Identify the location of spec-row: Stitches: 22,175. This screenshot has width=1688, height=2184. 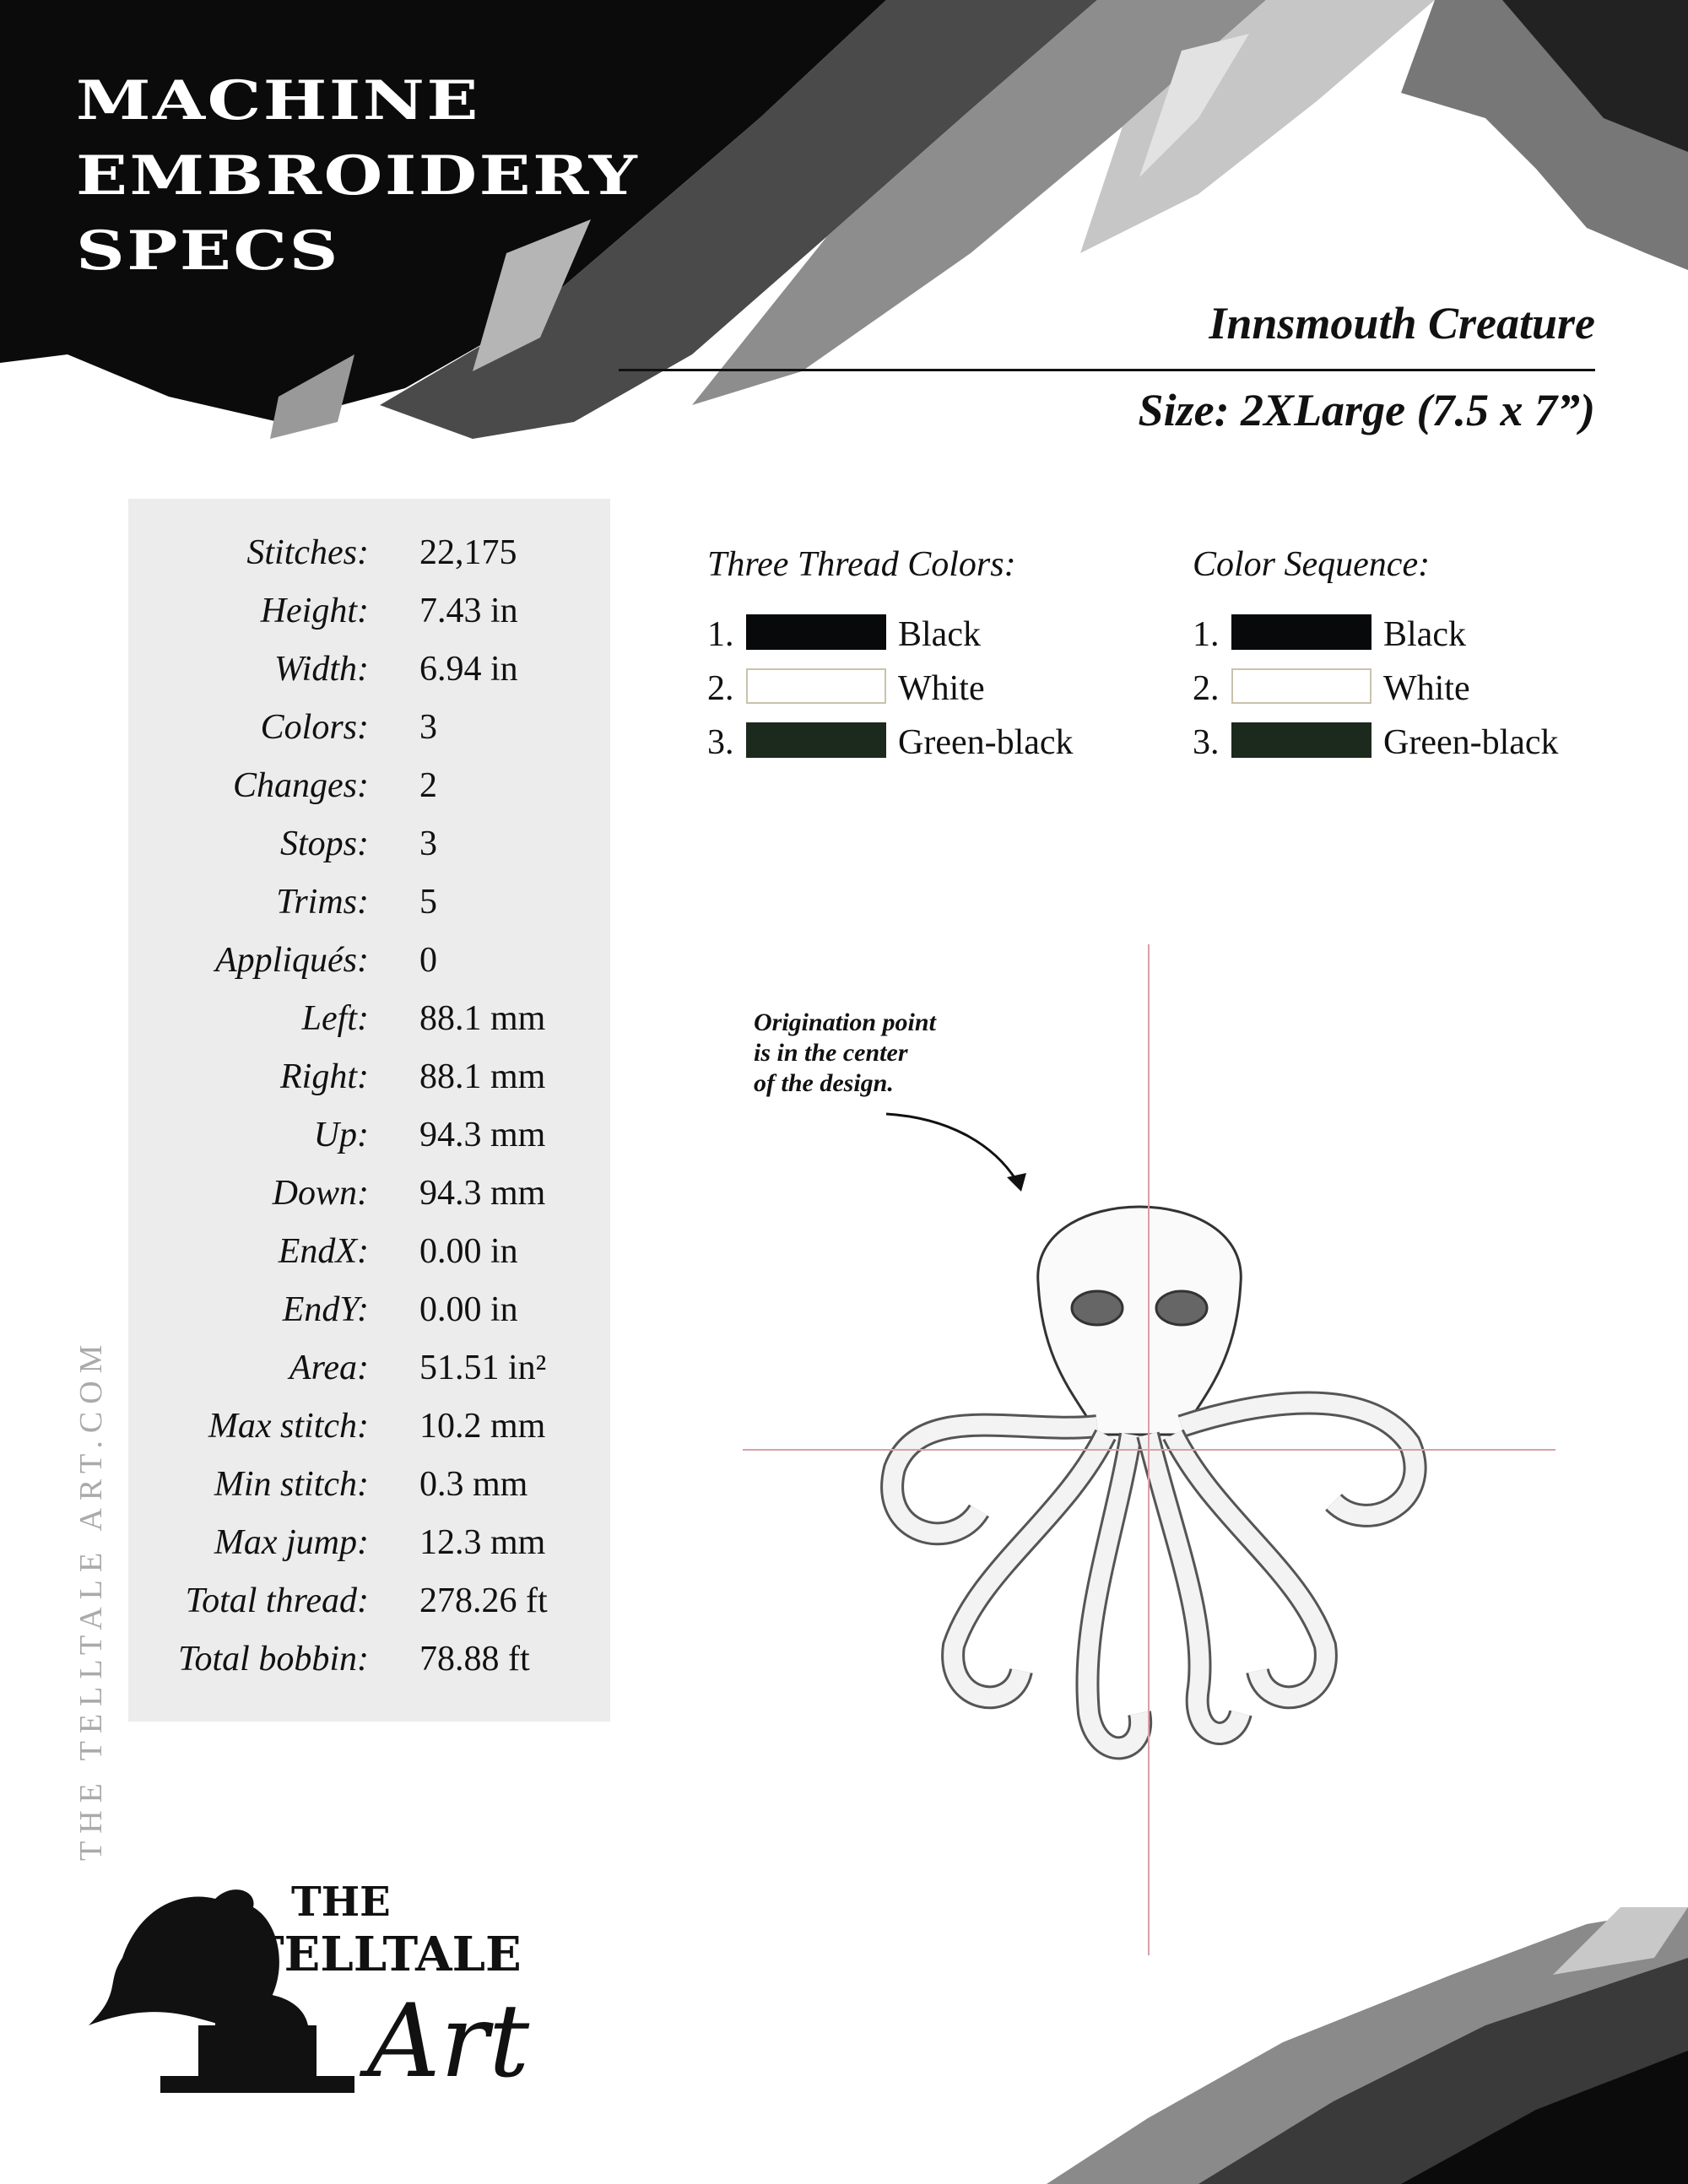
(369, 557).